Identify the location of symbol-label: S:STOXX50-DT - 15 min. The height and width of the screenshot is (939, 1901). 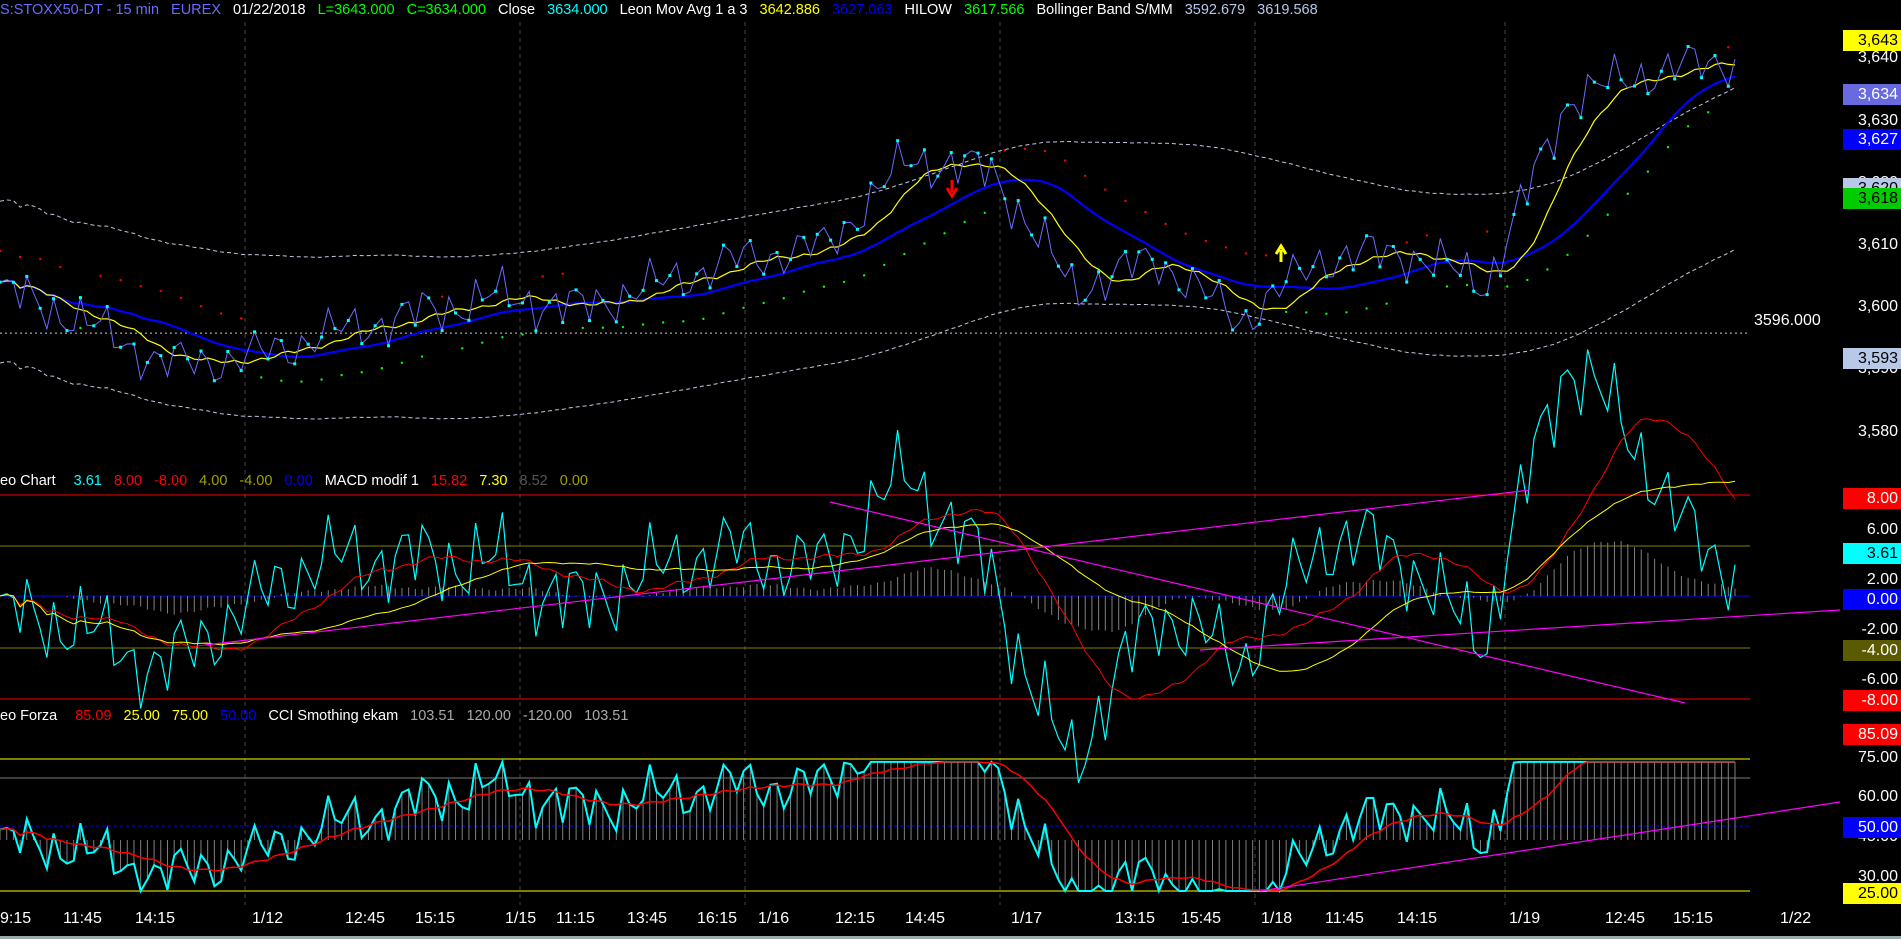
(80, 10).